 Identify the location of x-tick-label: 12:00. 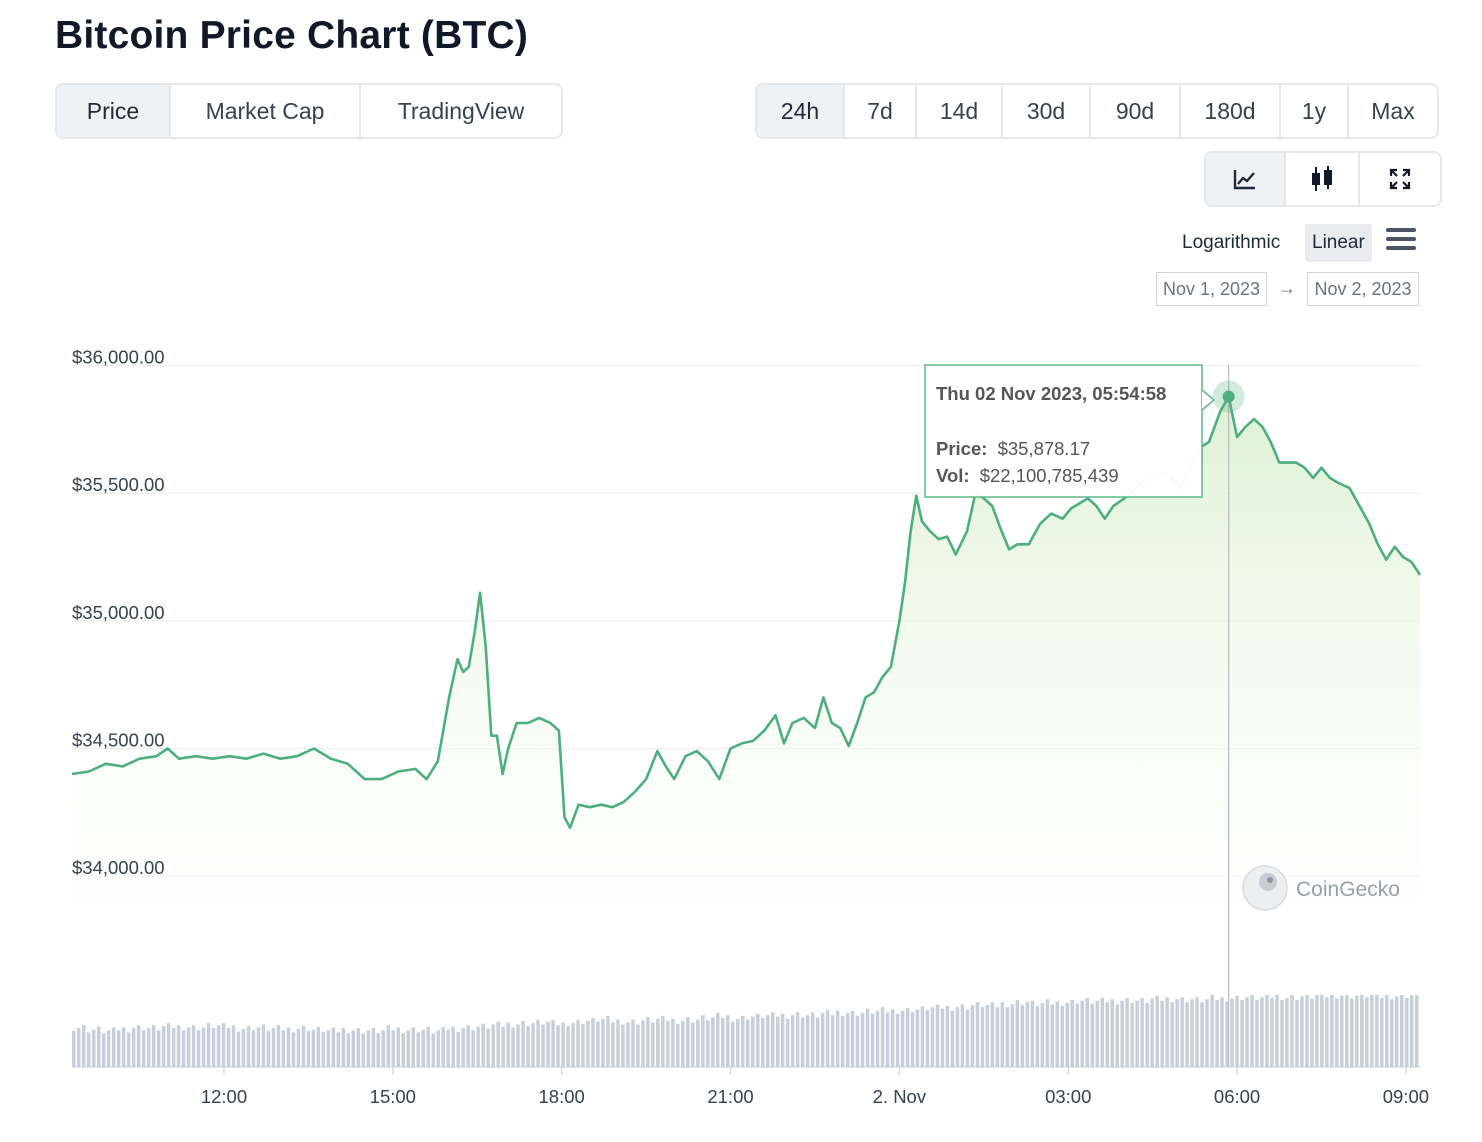
(224, 1096).